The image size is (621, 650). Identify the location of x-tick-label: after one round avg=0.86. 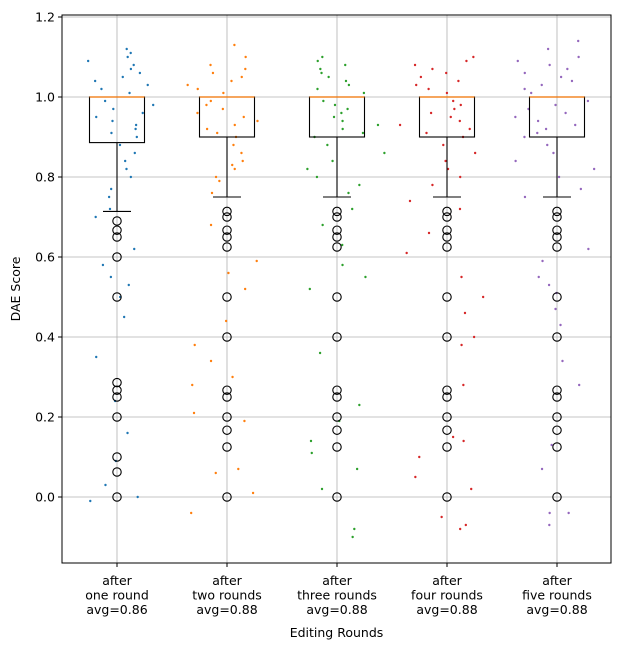
(117, 595).